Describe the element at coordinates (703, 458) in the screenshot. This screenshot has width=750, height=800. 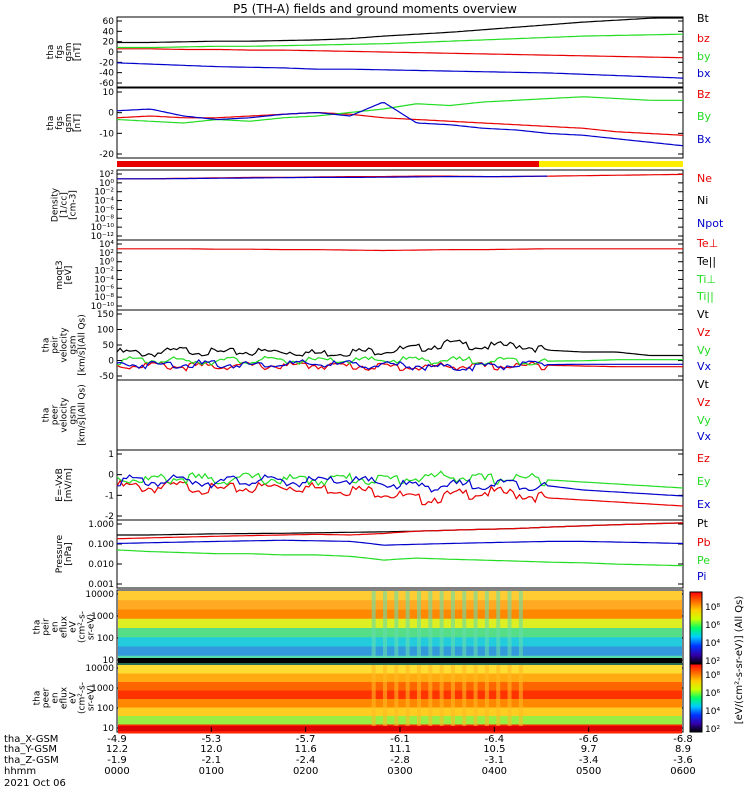
I see `legend-entry: Ez` at that location.